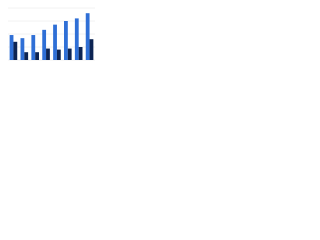 The height and width of the screenshot is (240, 320). Describe the element at coordinates (51, 34) in the screenshot. I see `chart` at that location.